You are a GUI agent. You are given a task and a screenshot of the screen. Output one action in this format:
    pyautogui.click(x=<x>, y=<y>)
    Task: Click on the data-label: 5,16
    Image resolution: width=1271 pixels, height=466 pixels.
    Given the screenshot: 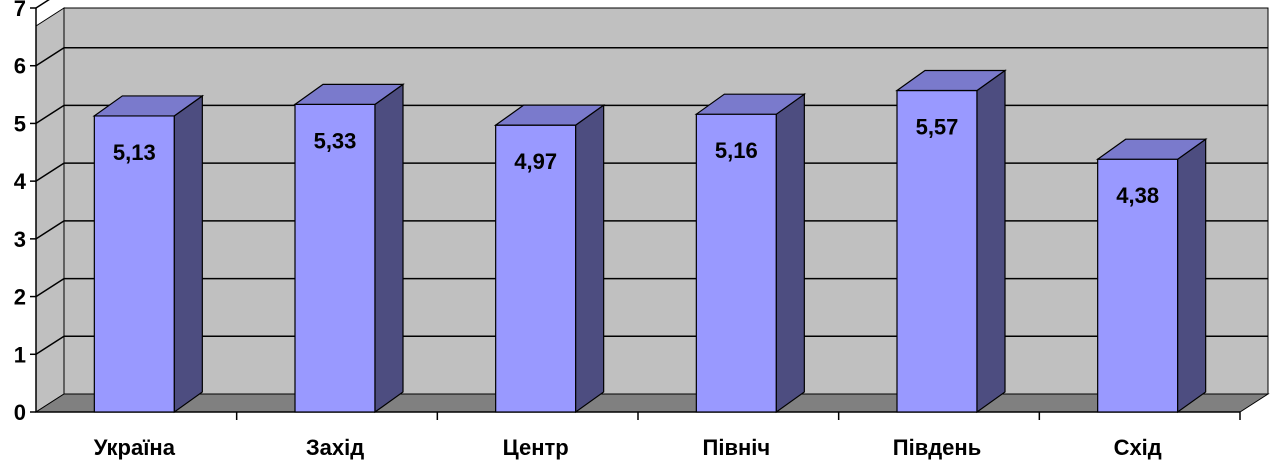 What is the action you would take?
    pyautogui.click(x=736, y=150)
    